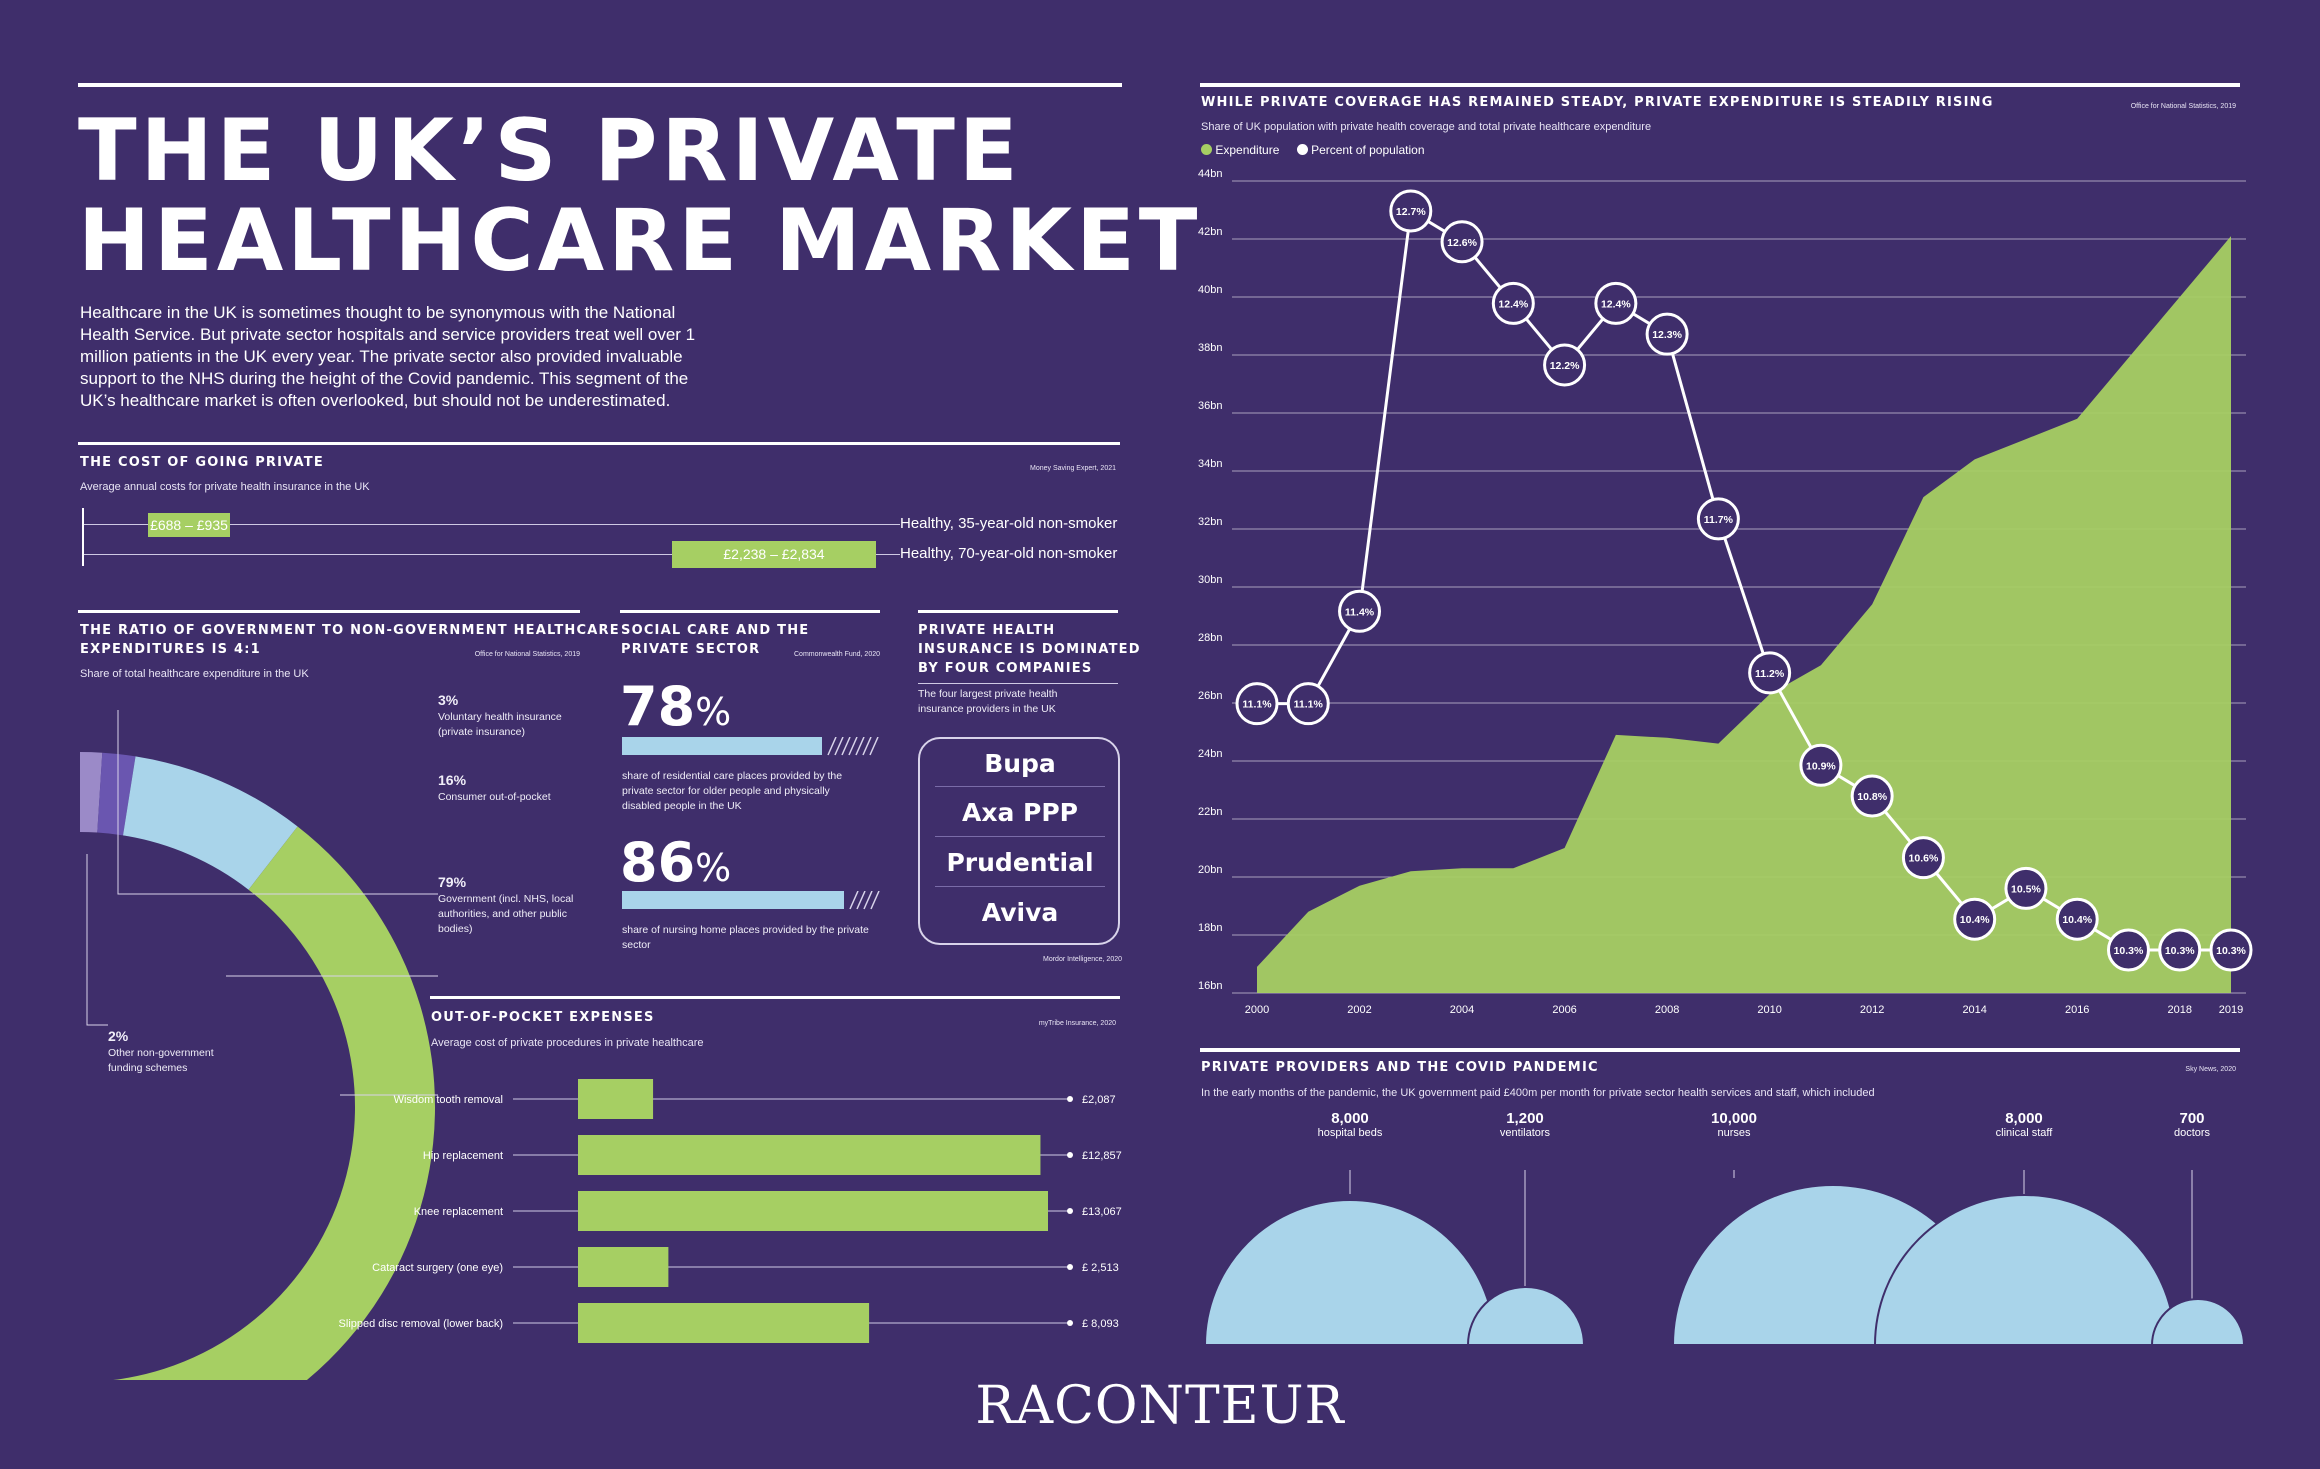 Image resolution: width=2320 pixels, height=1469 pixels. I want to click on covid-item-clinical: 8,000 clinical staff, so click(2024, 1124).